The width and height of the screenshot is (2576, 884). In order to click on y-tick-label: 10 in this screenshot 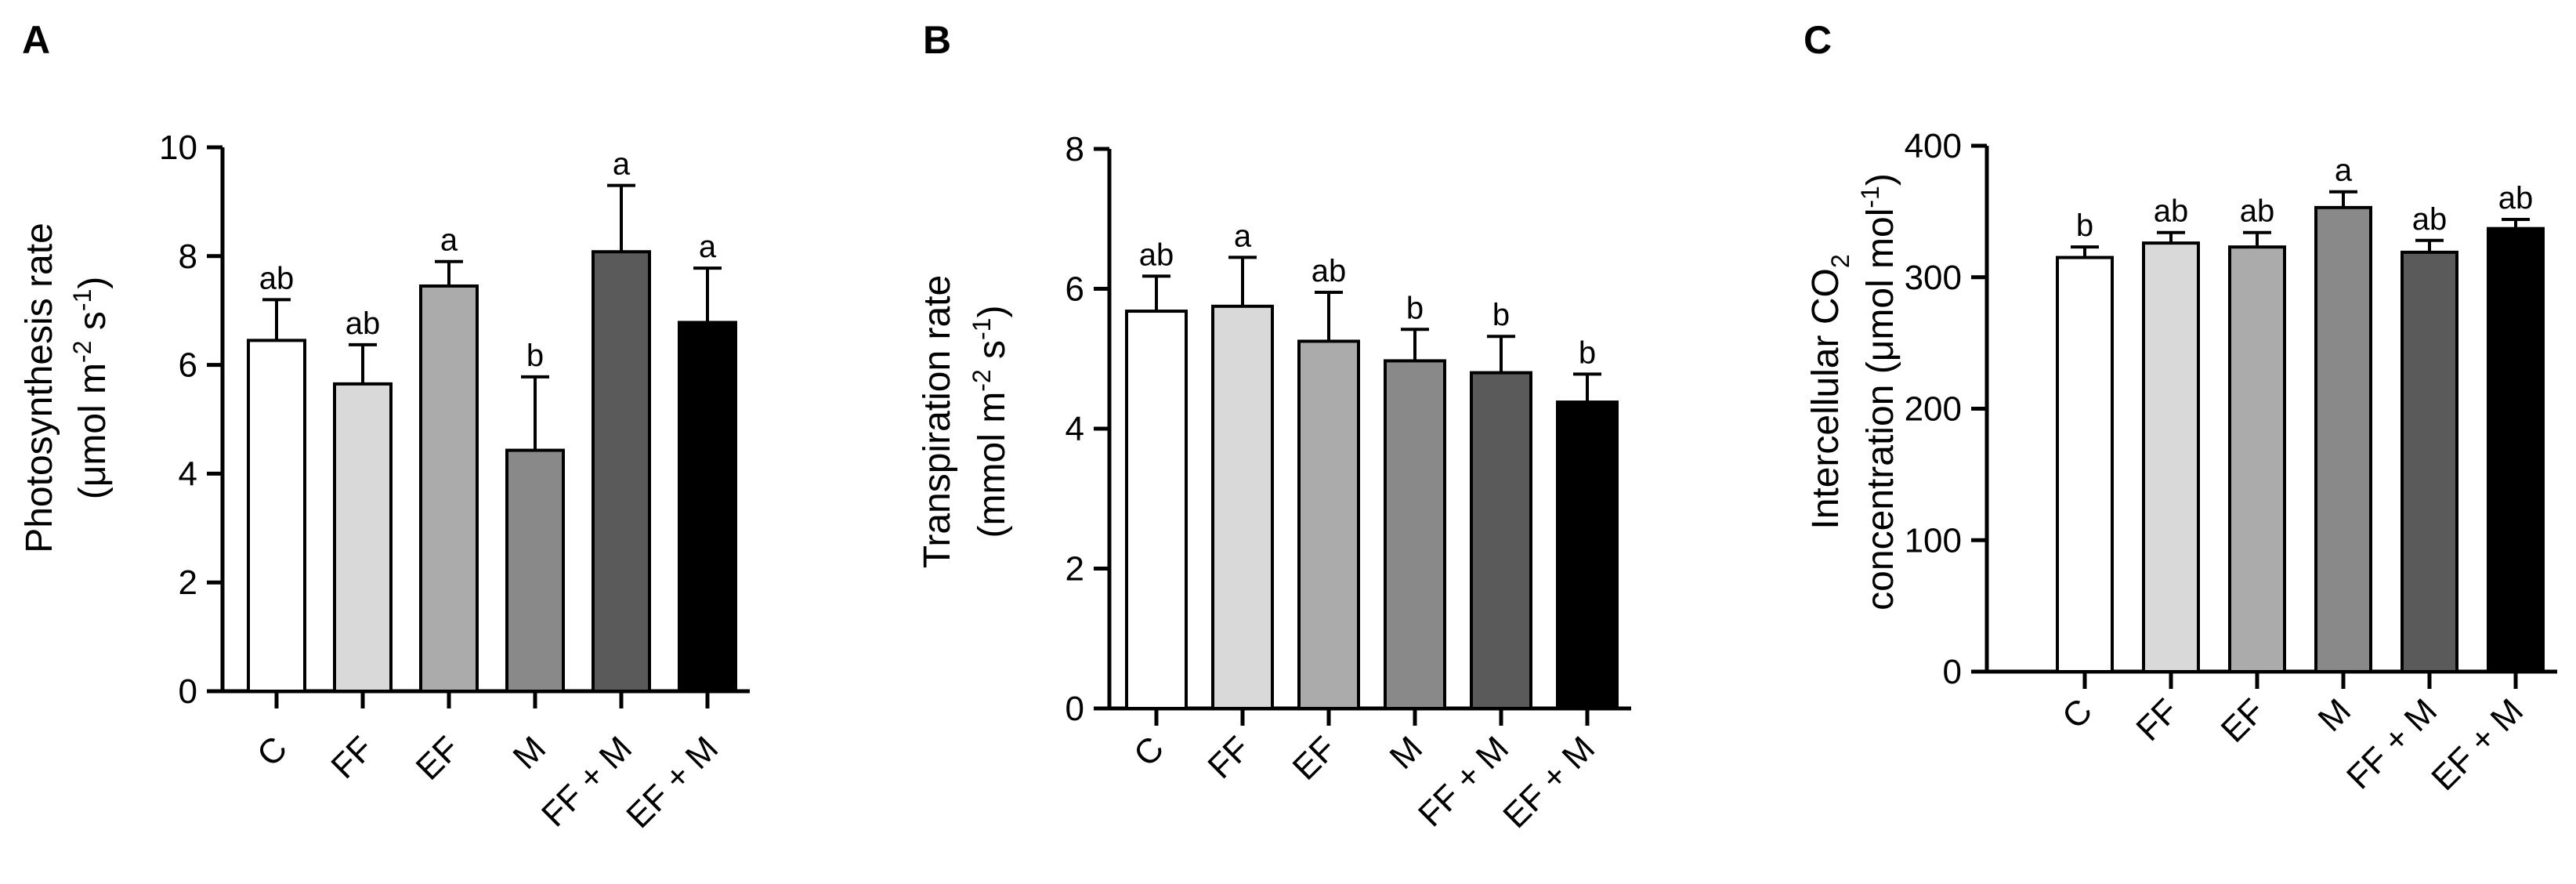, I will do `click(178, 148)`.